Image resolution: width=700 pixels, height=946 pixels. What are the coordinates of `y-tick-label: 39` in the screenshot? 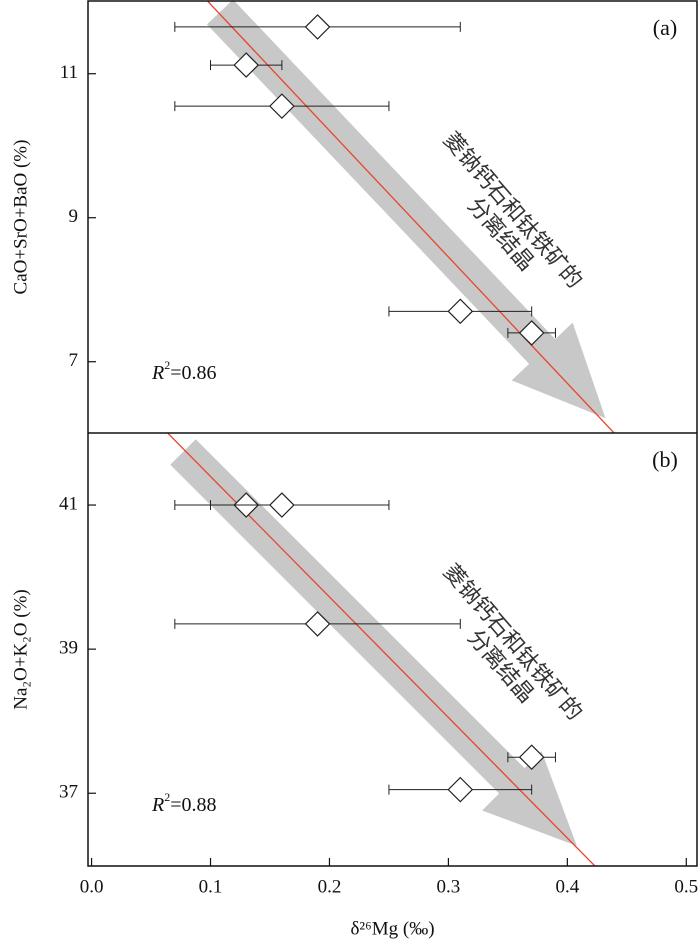 It's located at (68, 647).